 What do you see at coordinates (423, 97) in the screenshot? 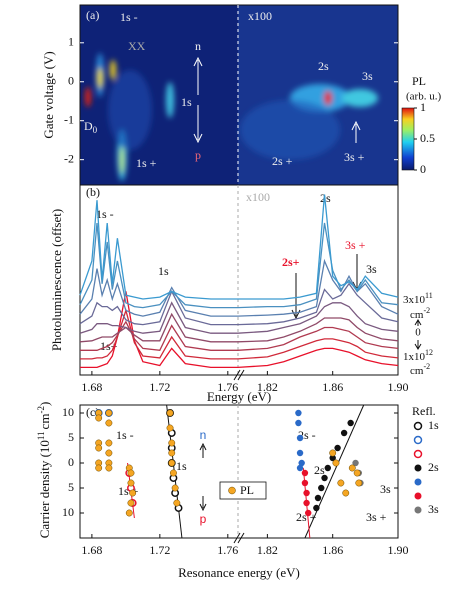
I see `colorbar-unit: (arb. u.)` at bounding box center [423, 97].